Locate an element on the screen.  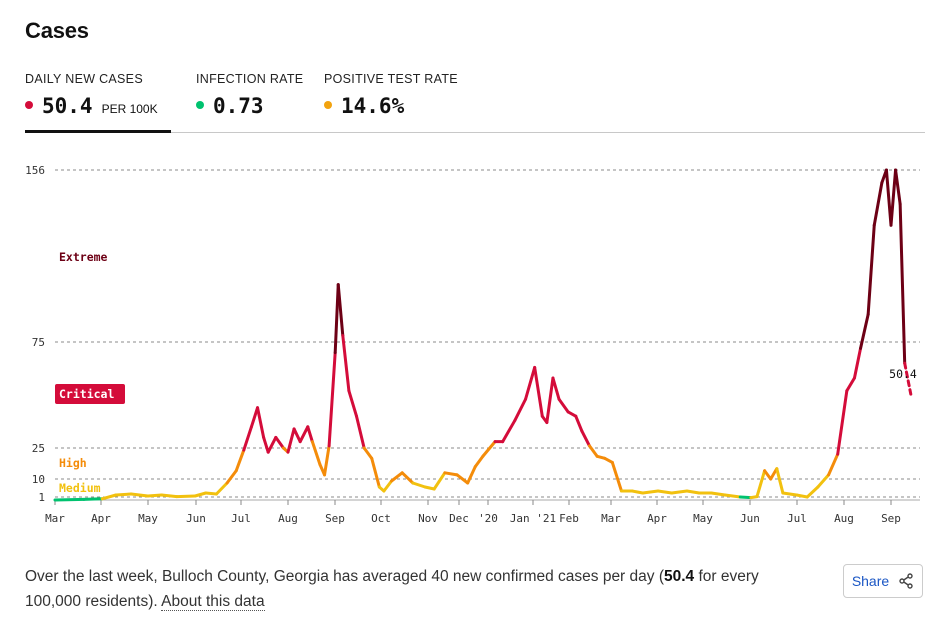
x-tick-label: Dec is located at coordinates (459, 518).